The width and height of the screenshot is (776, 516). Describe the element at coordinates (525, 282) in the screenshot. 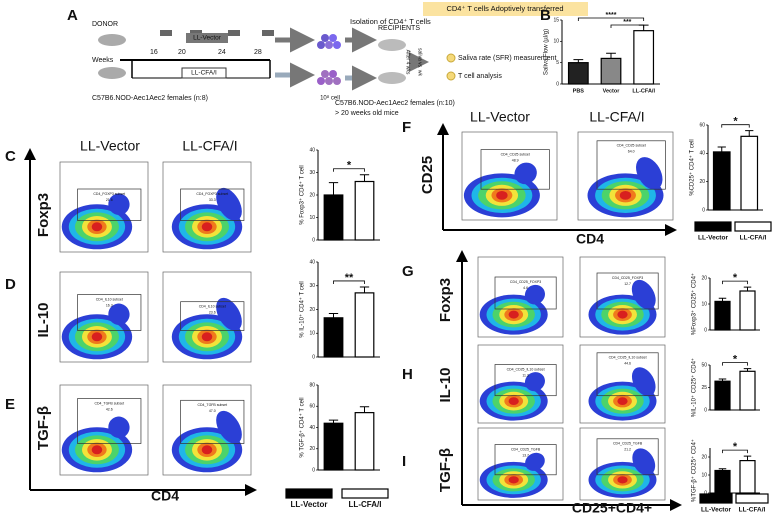

I see `gate-name: CD4_CD25_FOXP3` at that location.